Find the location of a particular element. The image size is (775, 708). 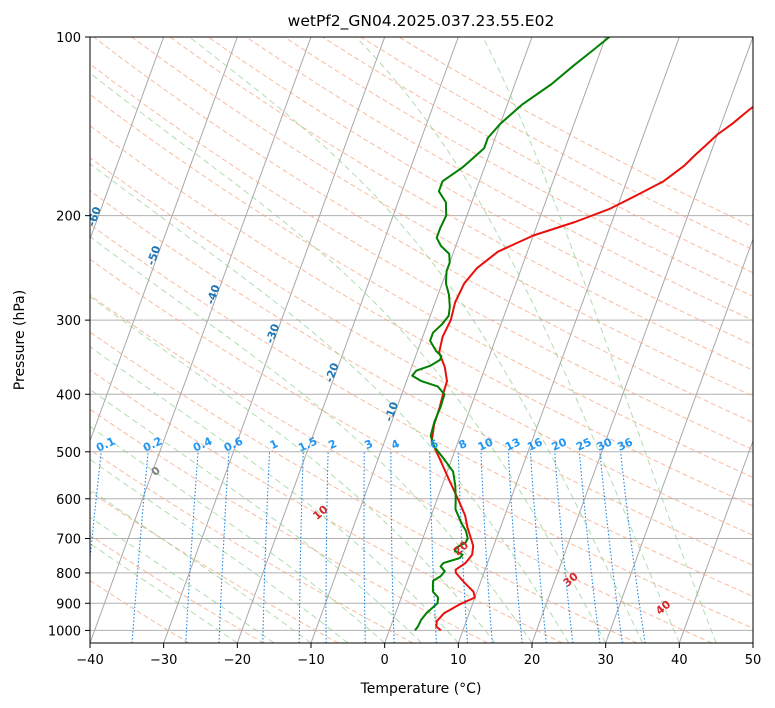

dry-adiabat-line is located at coordinates (177, 588).